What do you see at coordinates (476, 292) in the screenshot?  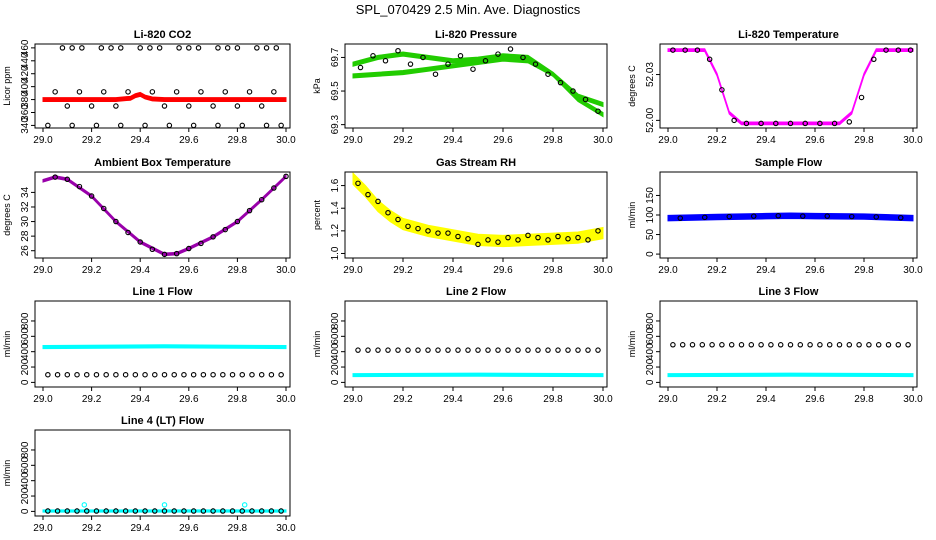 I see `panel-title: Line 2 Flow` at bounding box center [476, 292].